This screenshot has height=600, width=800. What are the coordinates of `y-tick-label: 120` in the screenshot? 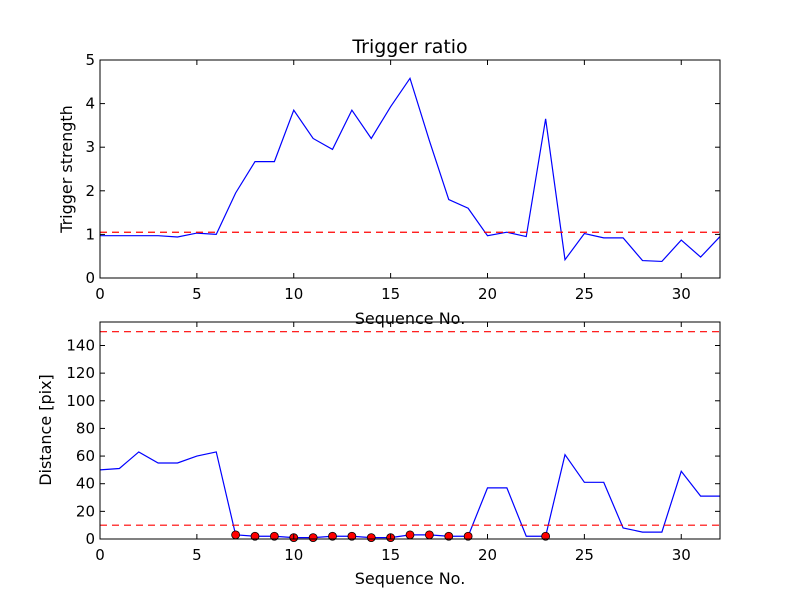 It's located at (80, 373).